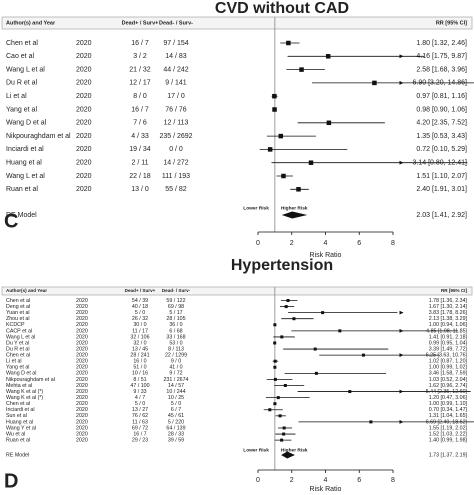  I want to click on dead-pos: 69 / 72, so click(140, 428).